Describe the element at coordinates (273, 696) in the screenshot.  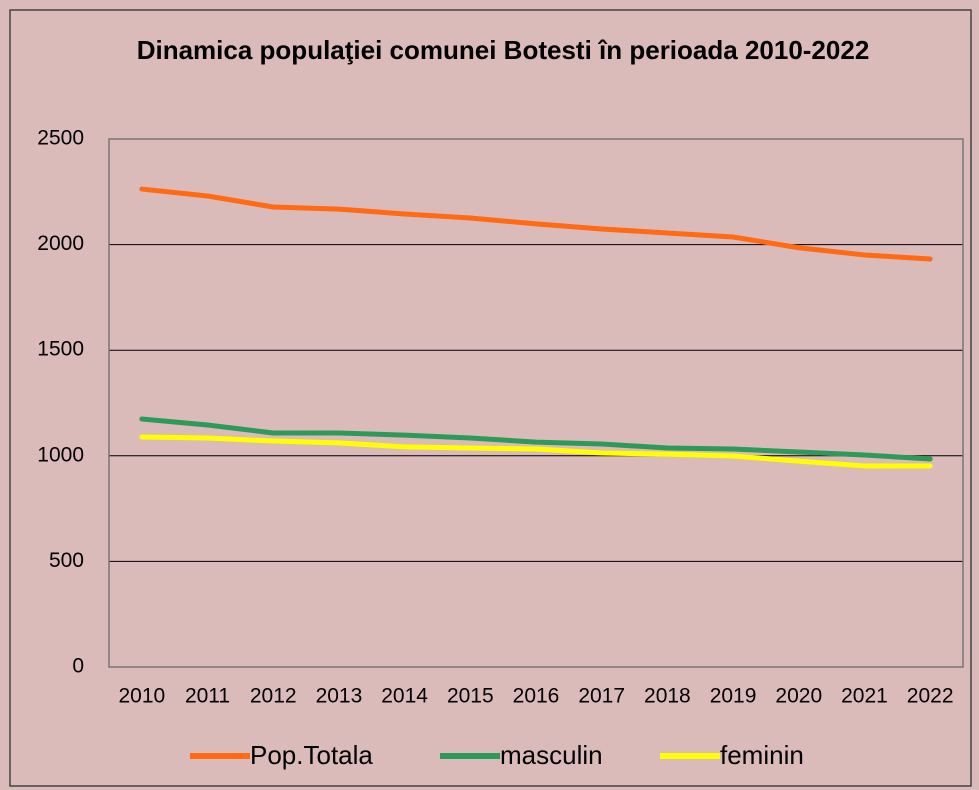
I see `x-tick-label: 2012` at that location.